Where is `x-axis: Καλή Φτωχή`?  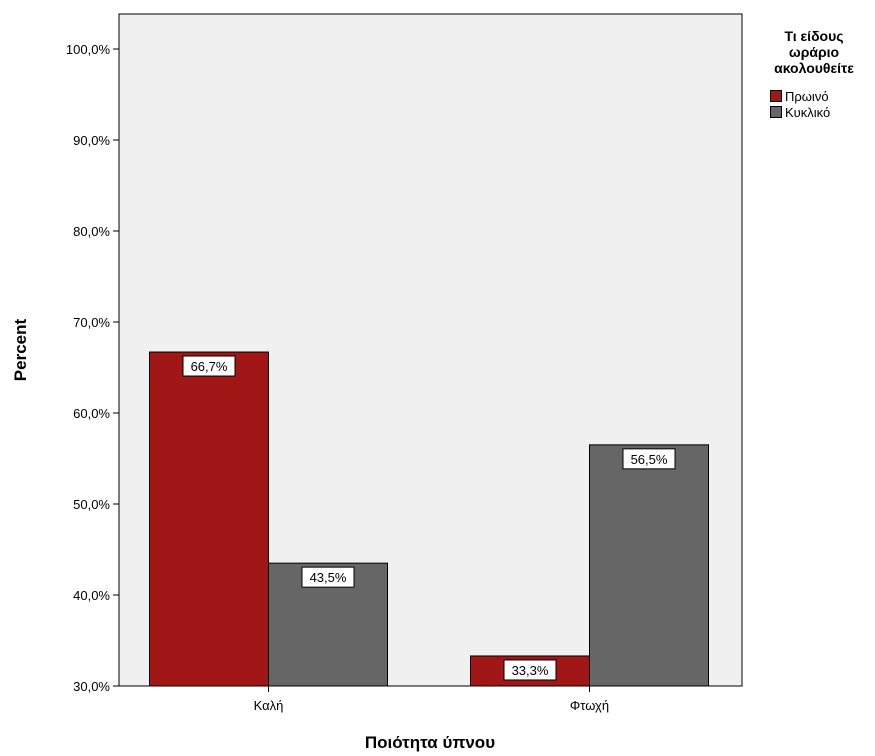
x-axis: Καλή Φτωχή is located at coordinates (431, 699).